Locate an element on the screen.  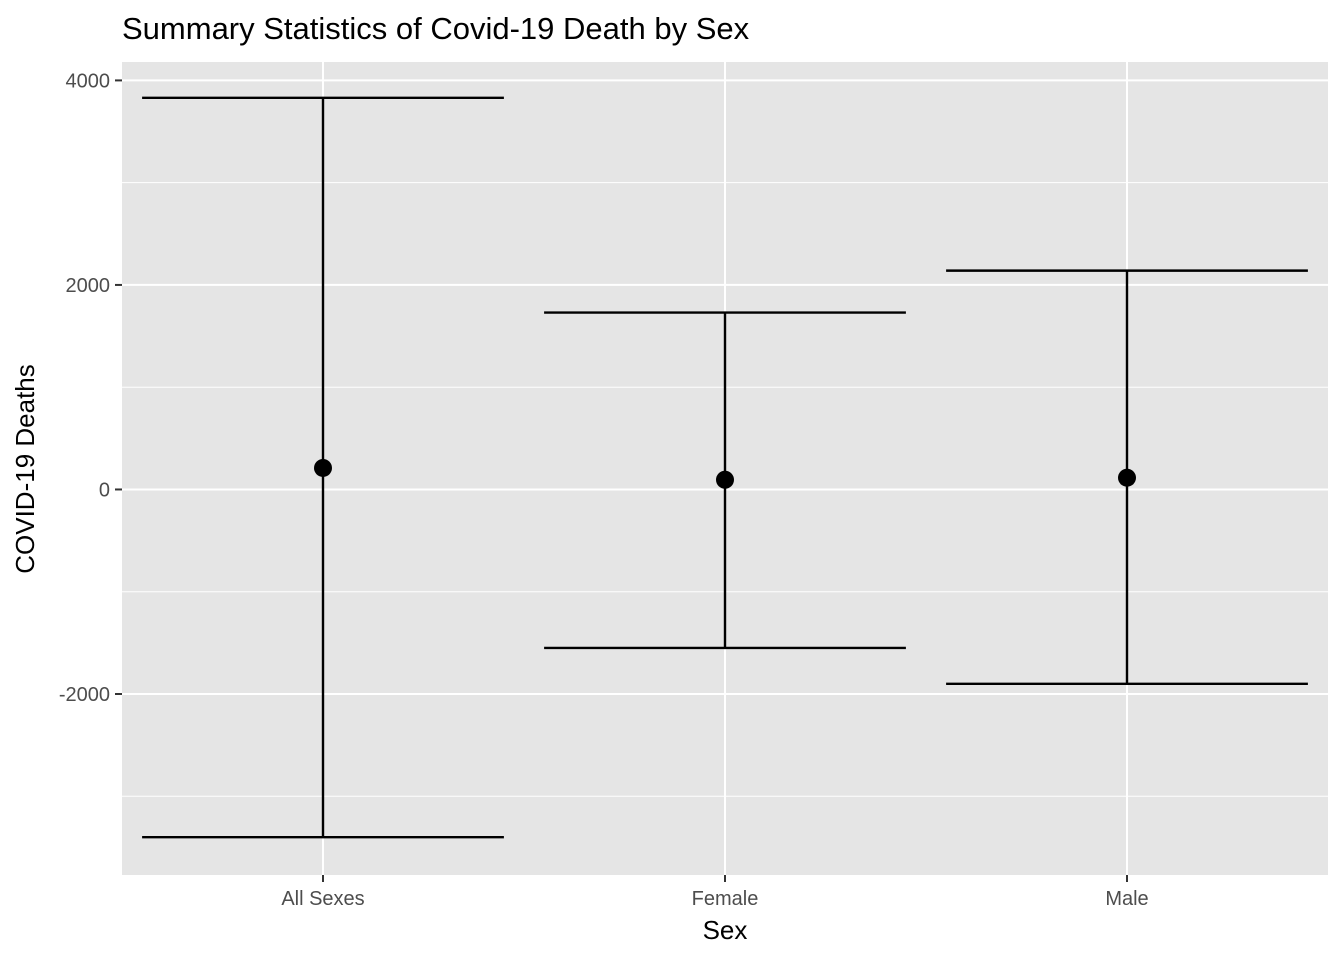
x-axis: All Sexes Female Male is located at coordinates (715, 892).